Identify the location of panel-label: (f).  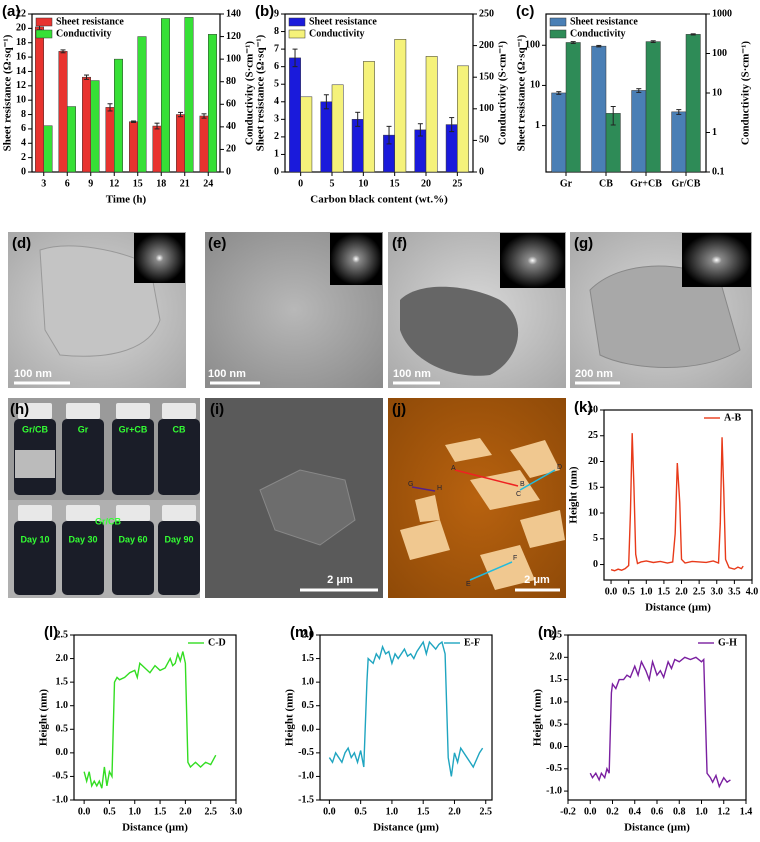
(399, 243).